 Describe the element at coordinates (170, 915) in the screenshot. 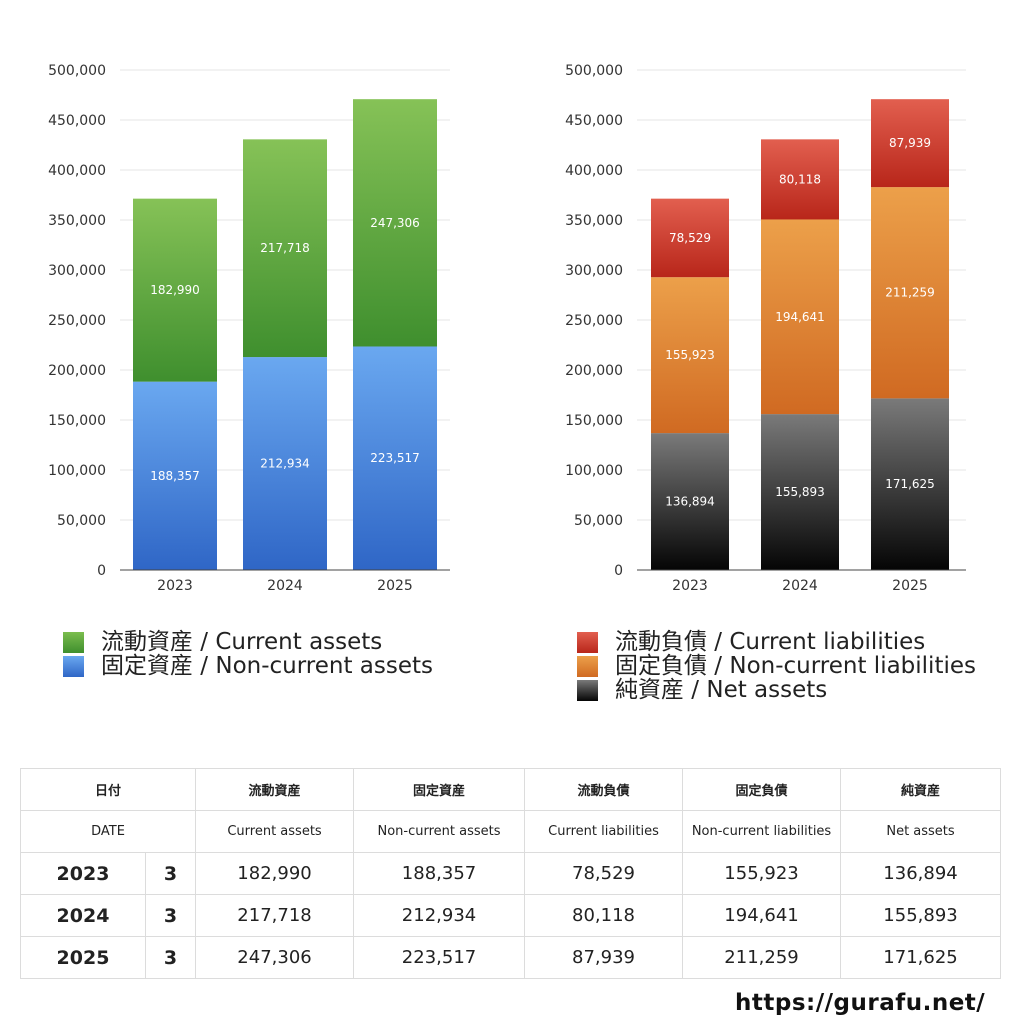

I see `row-month: 3` at that location.